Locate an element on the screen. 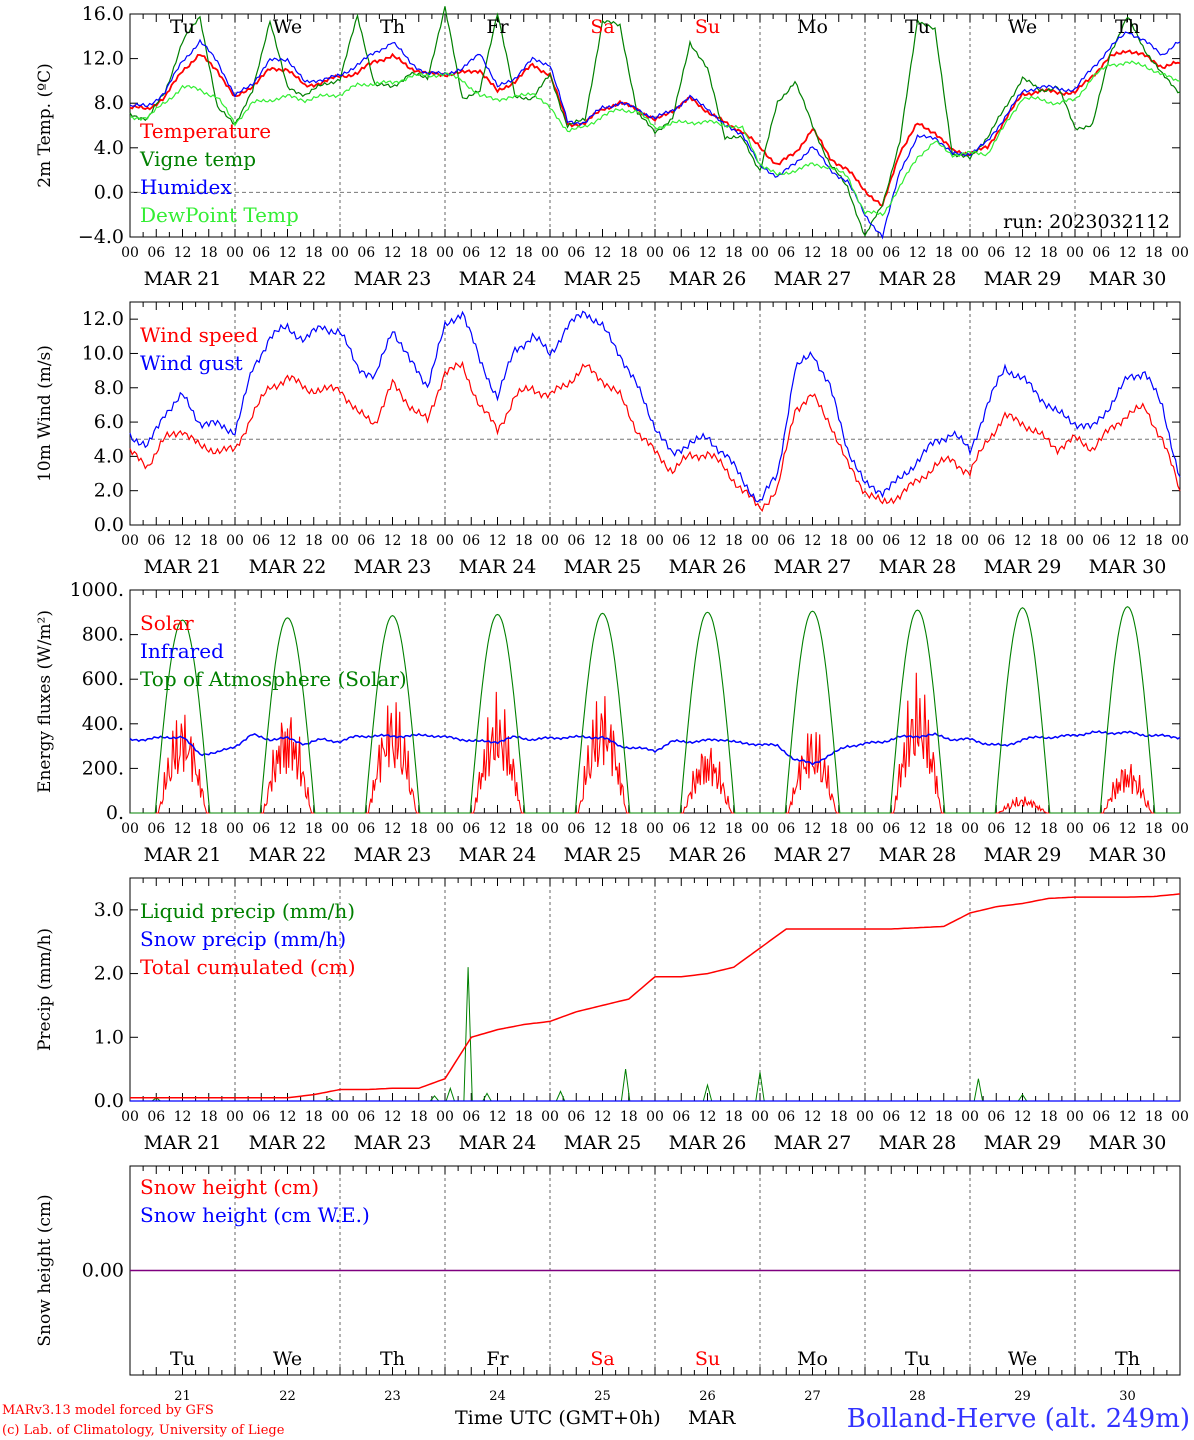 The width and height of the screenshot is (1194, 1440). y-axis-label: 2m Temp. (ºC) is located at coordinates (45, 125).